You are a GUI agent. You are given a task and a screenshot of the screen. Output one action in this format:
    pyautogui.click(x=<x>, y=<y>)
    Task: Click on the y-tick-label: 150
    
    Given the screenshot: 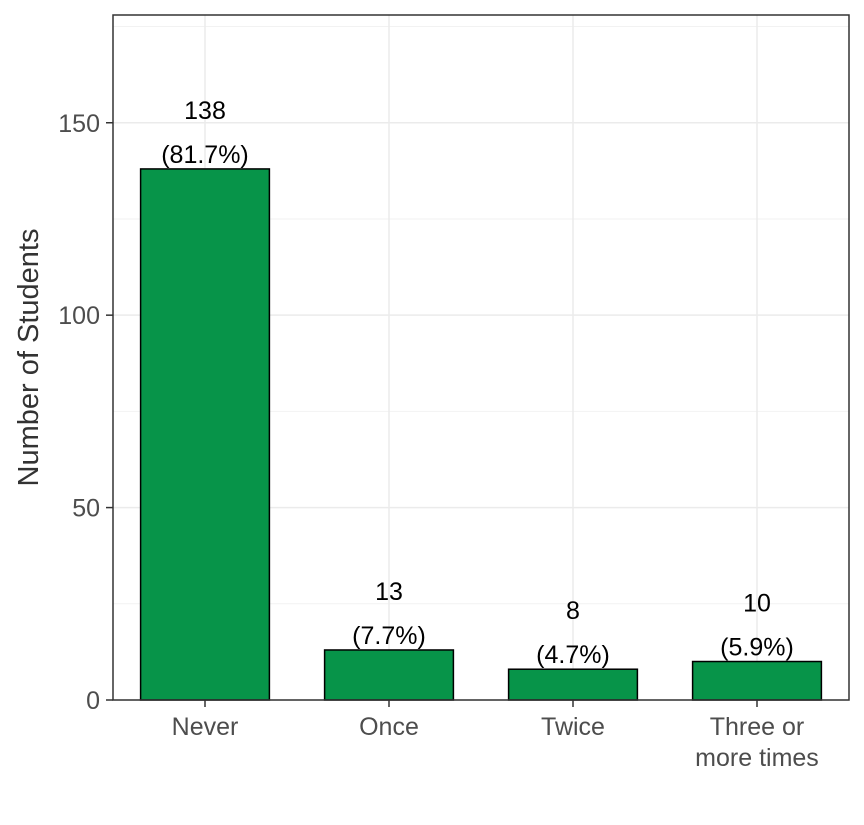 What is the action you would take?
    pyautogui.click(x=79, y=124)
    